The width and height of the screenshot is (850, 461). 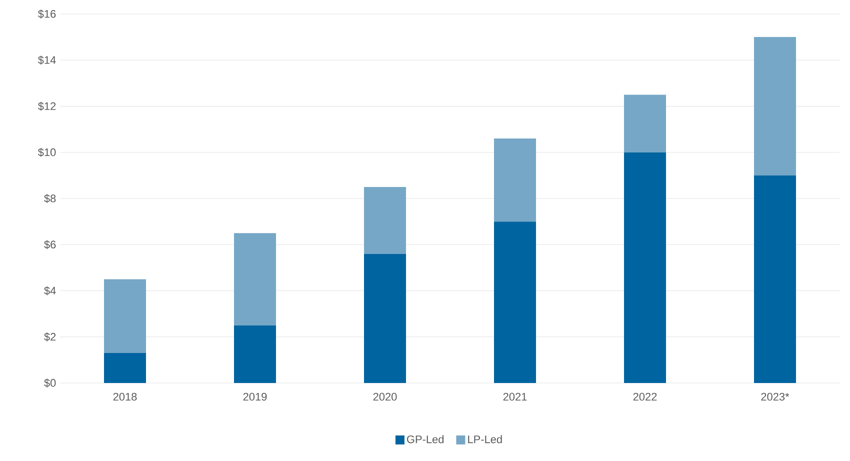 I want to click on y-tick-label: $12, so click(x=47, y=106).